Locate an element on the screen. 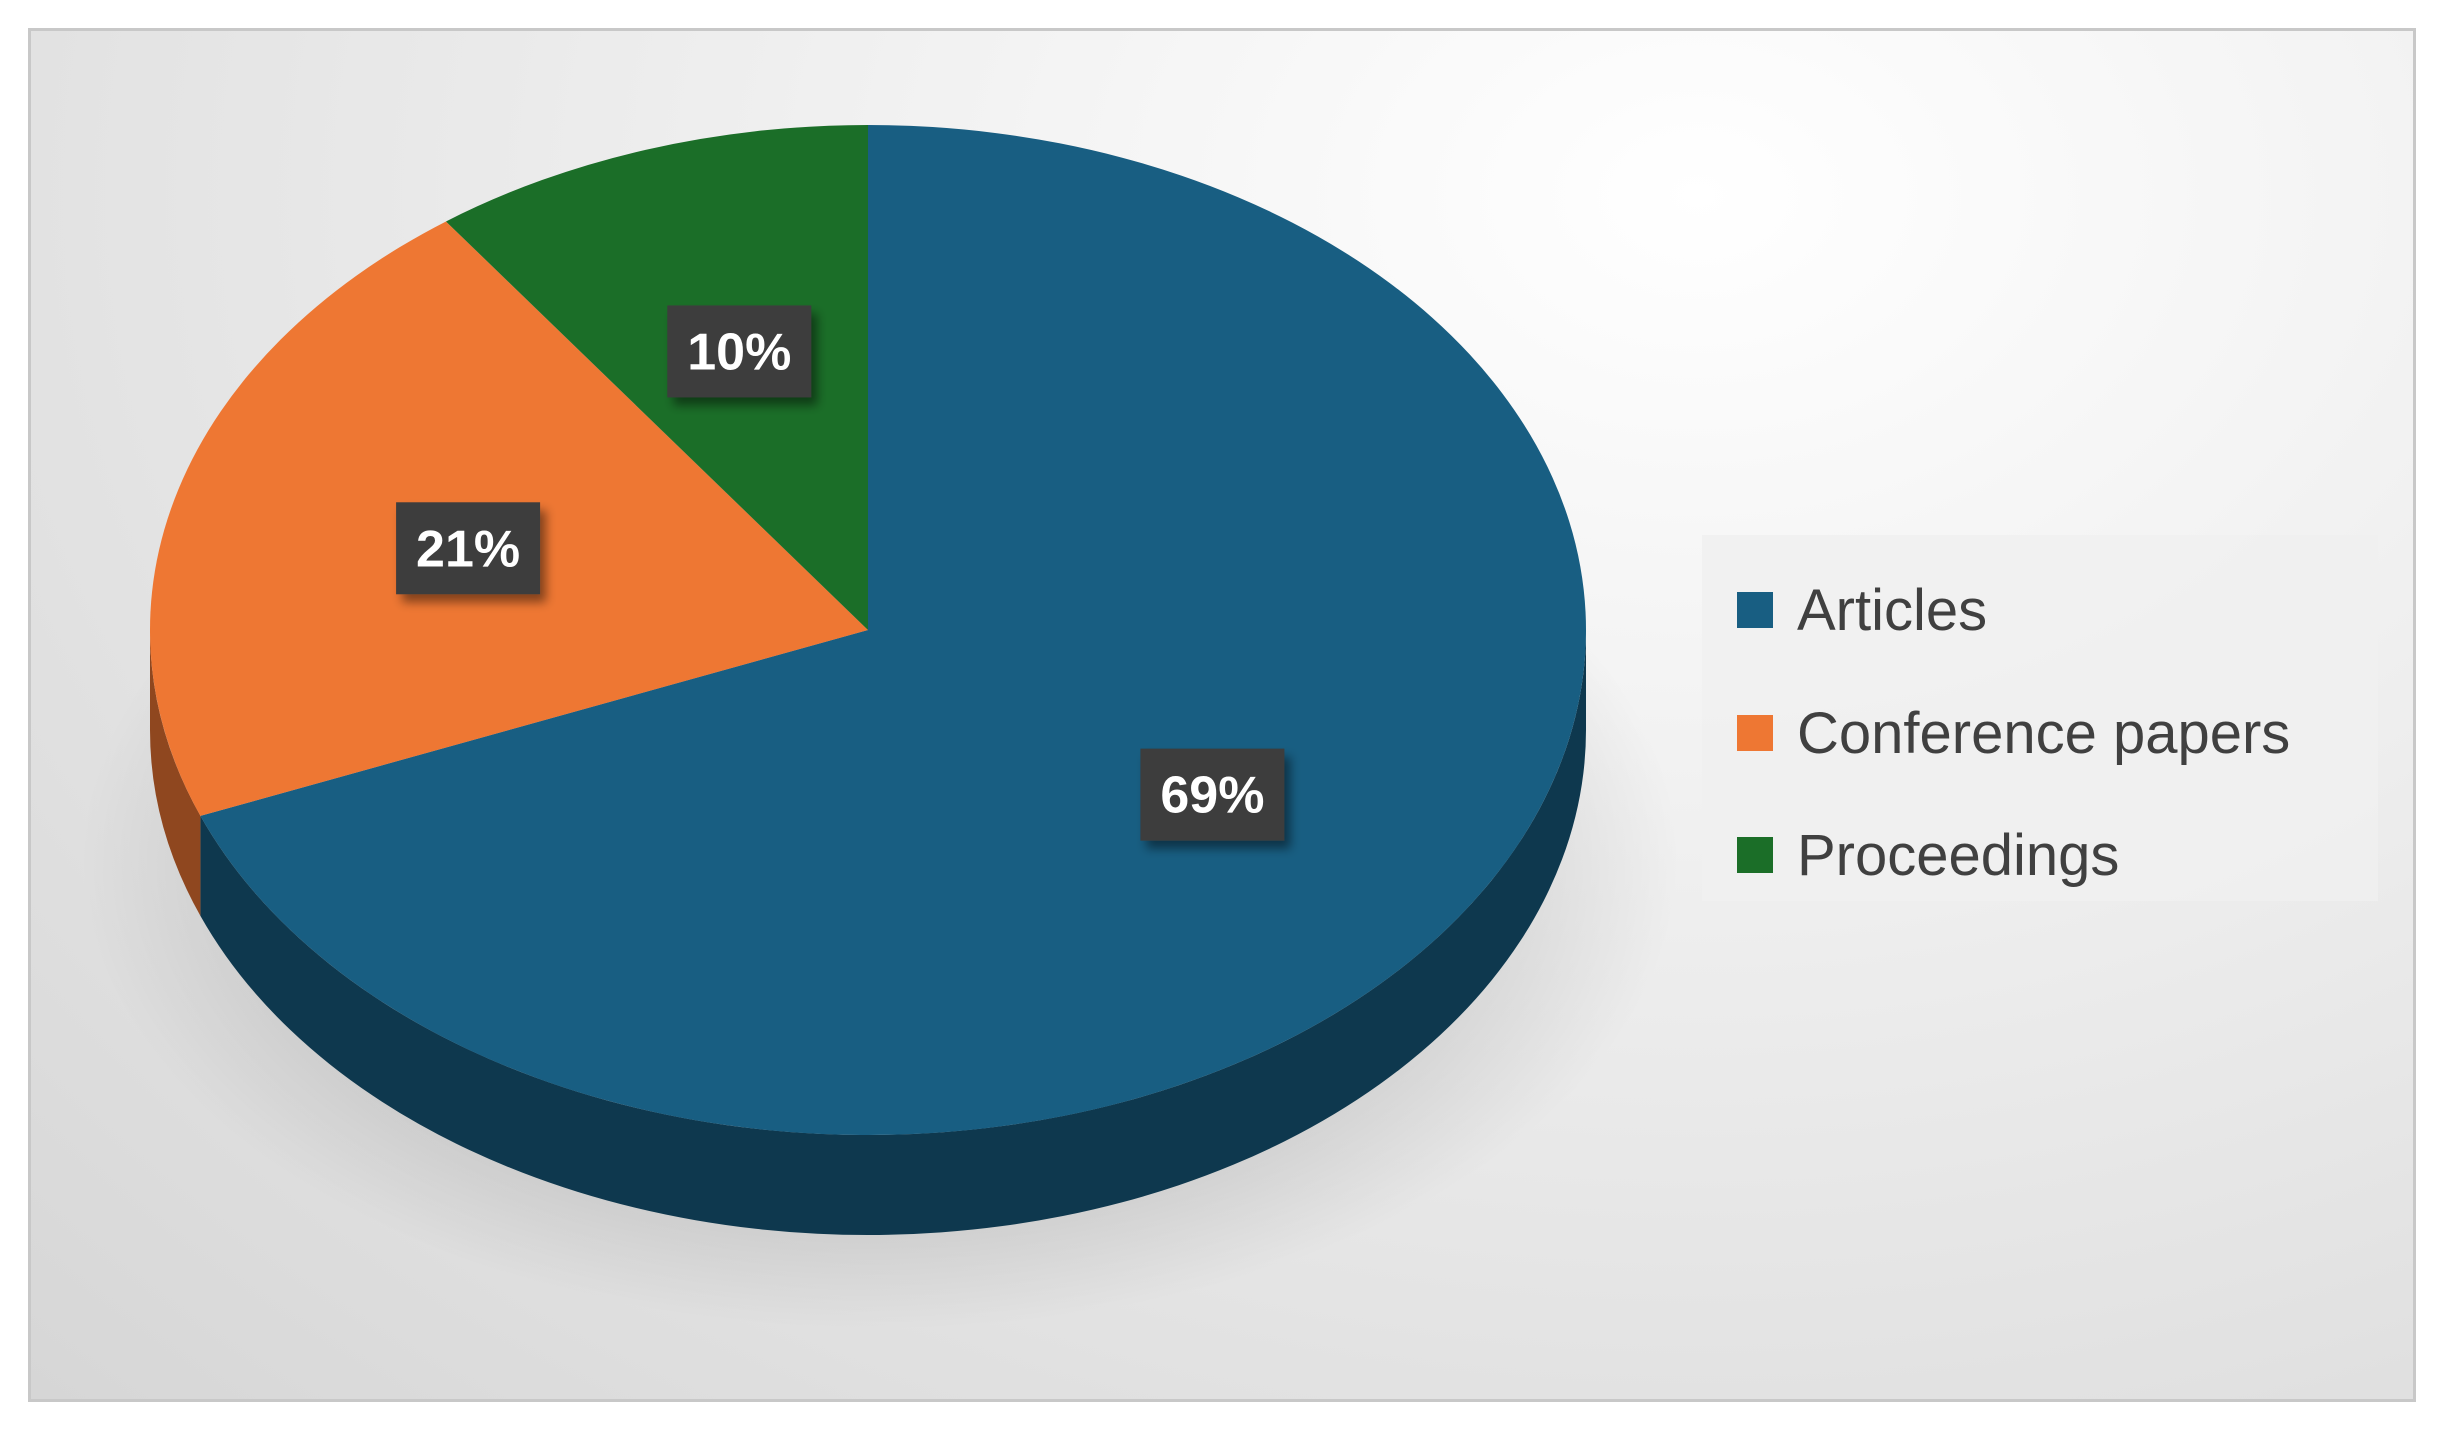 The height and width of the screenshot is (1430, 2444). data-label-proceedings: 10% is located at coordinates (739, 351).